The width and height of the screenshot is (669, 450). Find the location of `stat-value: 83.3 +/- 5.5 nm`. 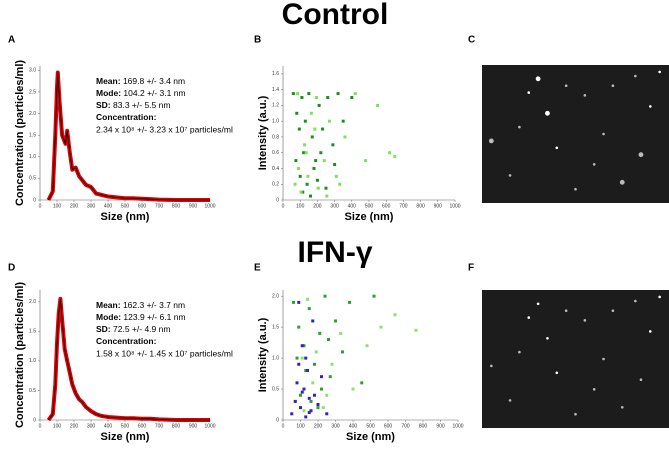

stat-value: 83.3 +/- 5.5 nm is located at coordinates (141, 105).